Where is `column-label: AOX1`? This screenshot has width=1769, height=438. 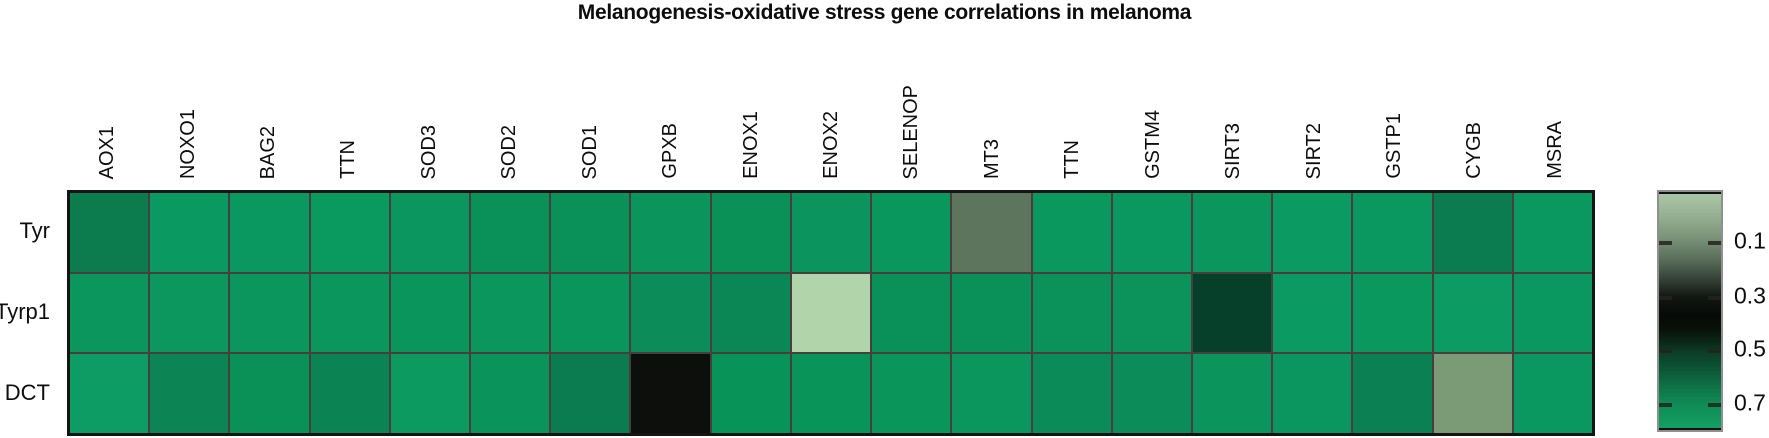 column-label: AOX1 is located at coordinates (107, 152).